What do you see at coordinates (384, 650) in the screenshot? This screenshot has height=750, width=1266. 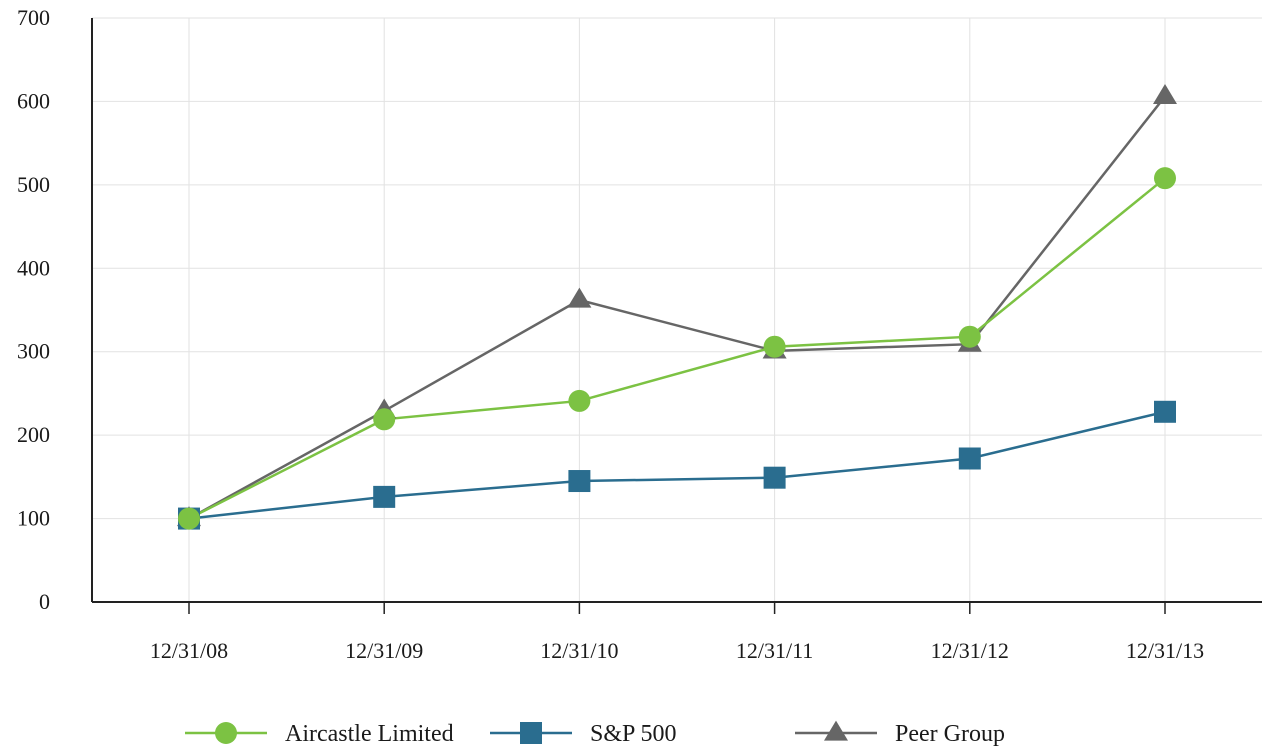 I see `x-tick-label: 12/31/09` at bounding box center [384, 650].